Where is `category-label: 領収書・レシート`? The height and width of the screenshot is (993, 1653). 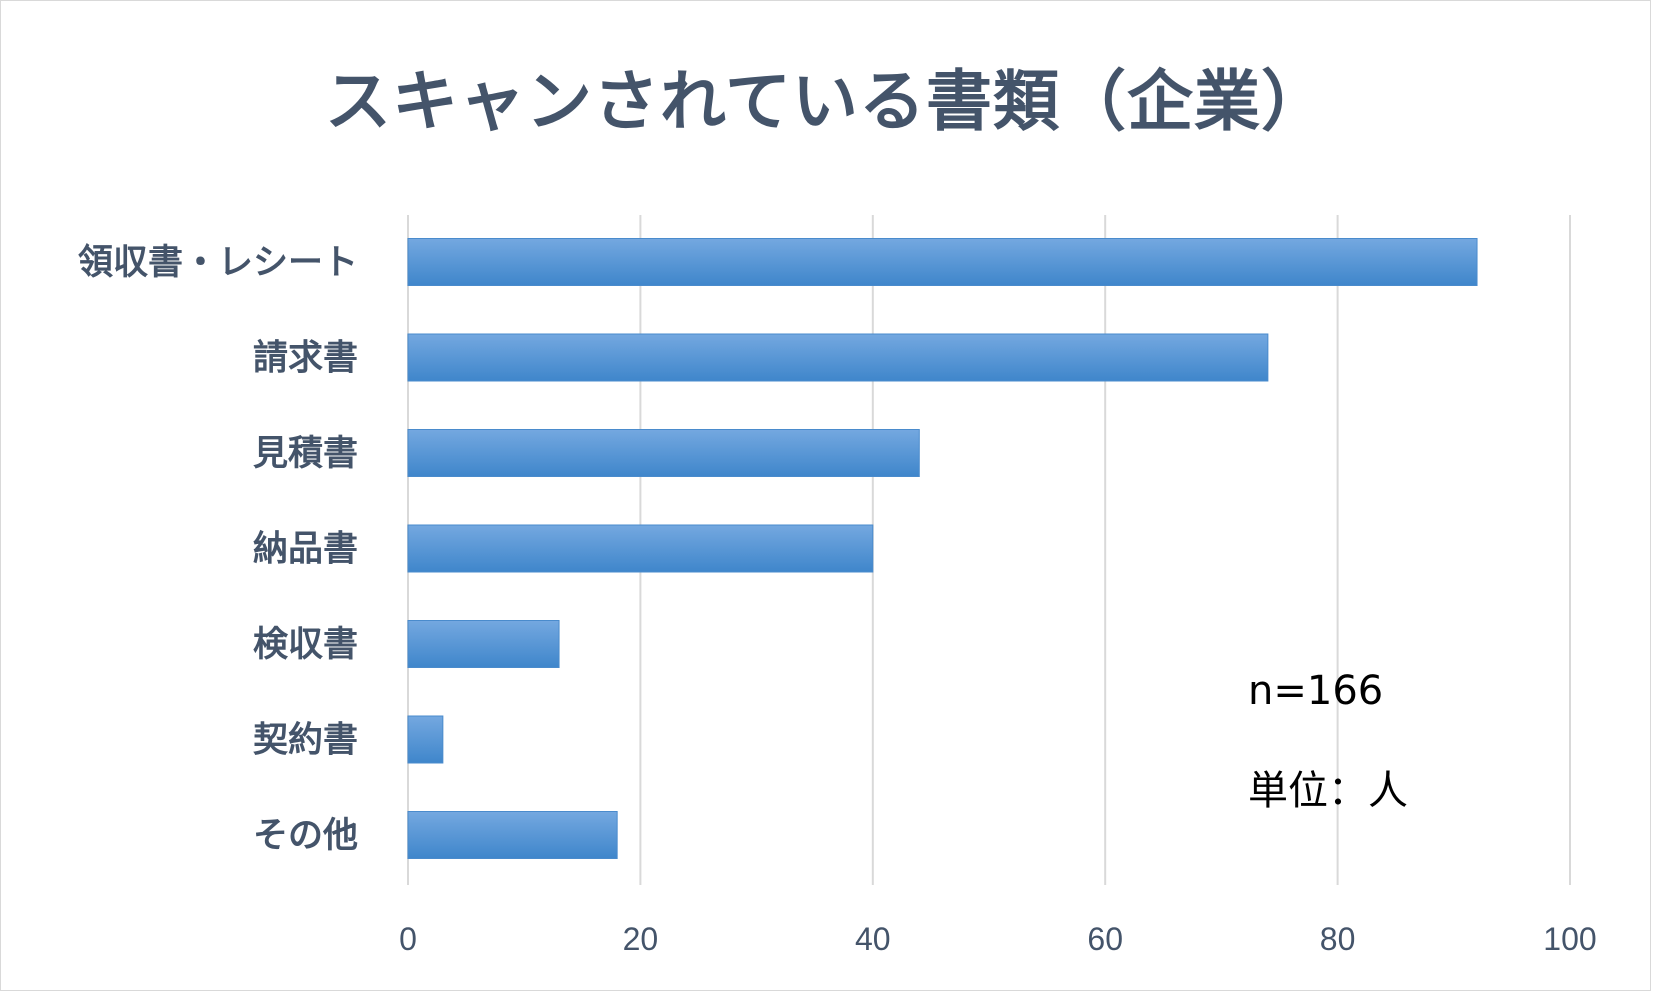 category-label: 領収書・レシート is located at coordinates (218, 262).